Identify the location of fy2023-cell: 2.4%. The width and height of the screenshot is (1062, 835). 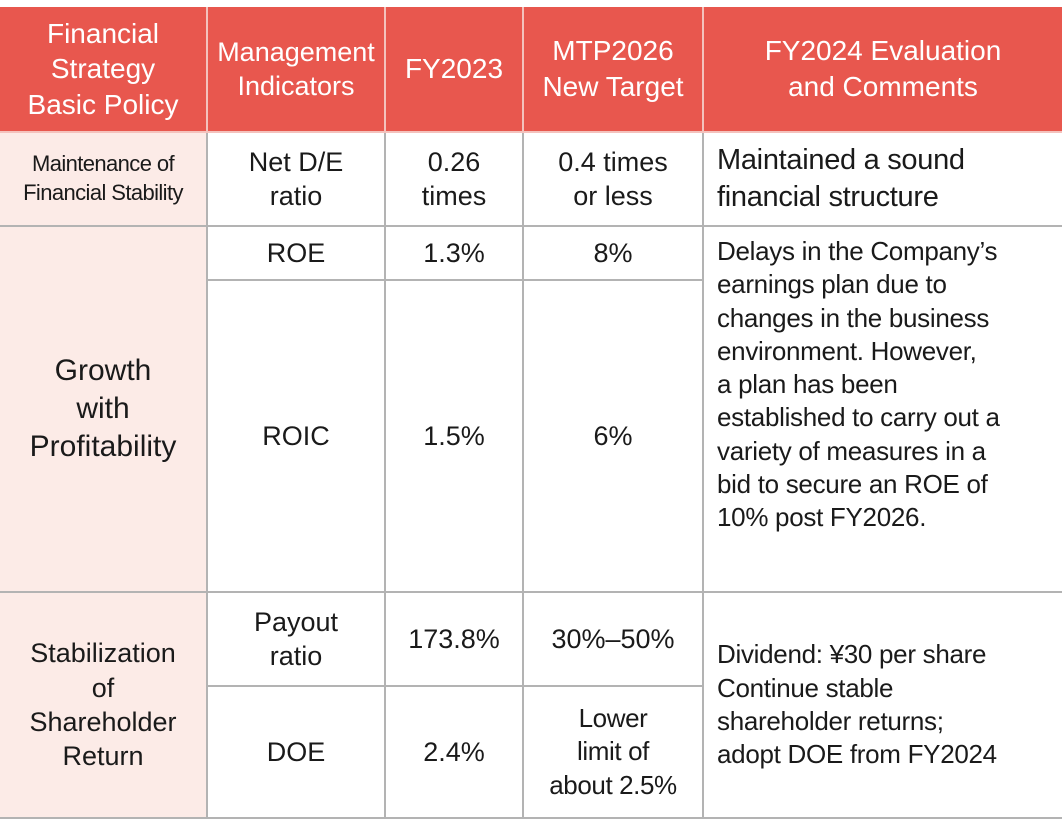
(454, 752).